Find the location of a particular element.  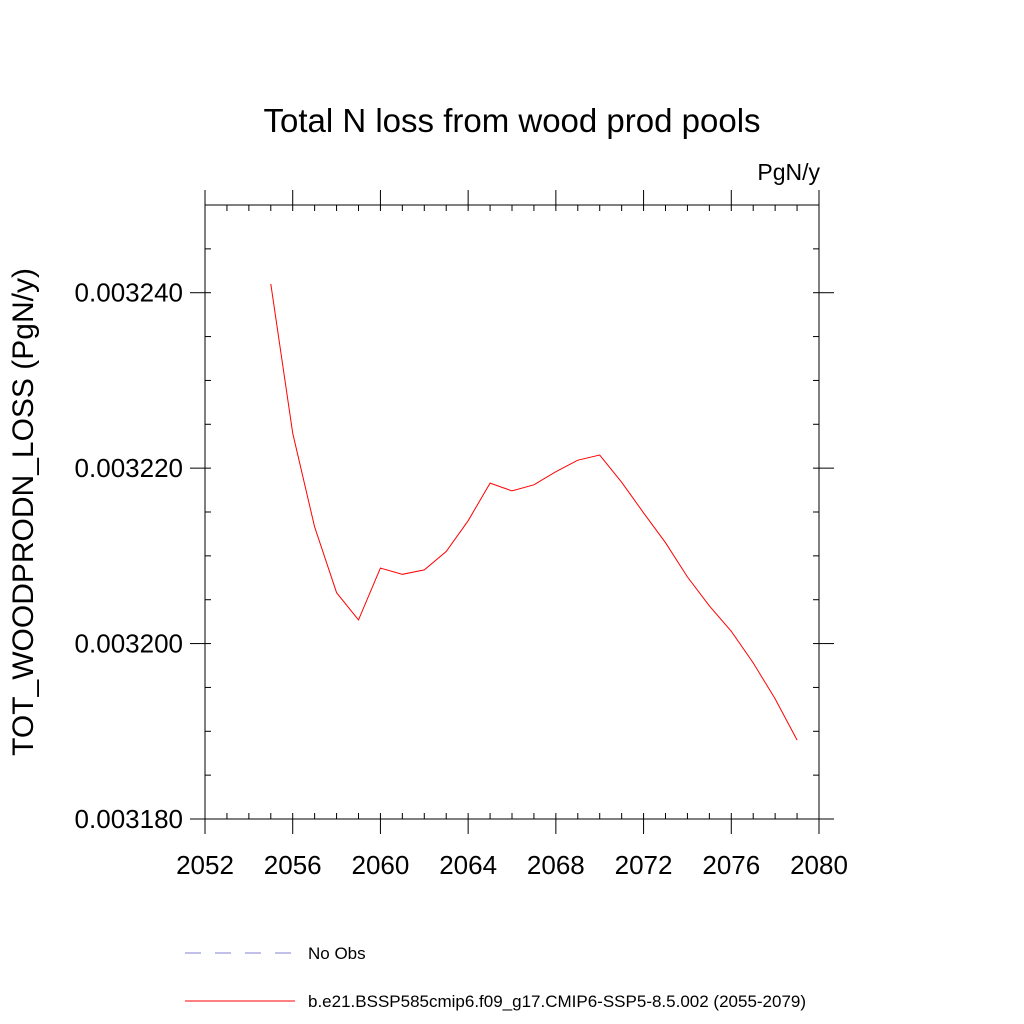

x-tick-label: 2052 is located at coordinates (205, 865).